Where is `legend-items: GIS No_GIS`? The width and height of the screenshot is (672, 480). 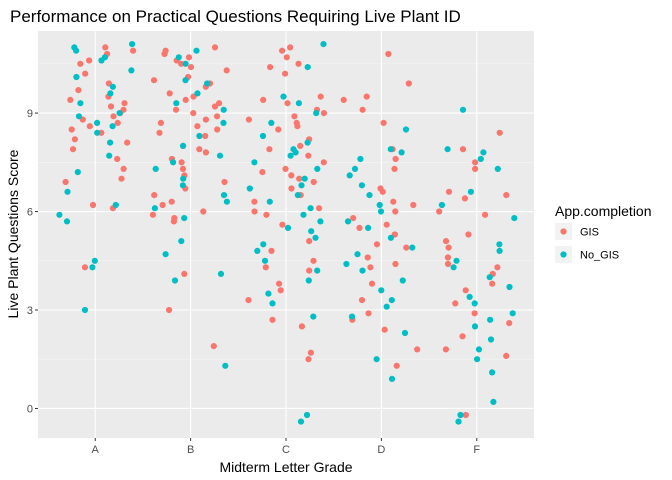
legend-items: GIS No_GIS is located at coordinates (587, 243).